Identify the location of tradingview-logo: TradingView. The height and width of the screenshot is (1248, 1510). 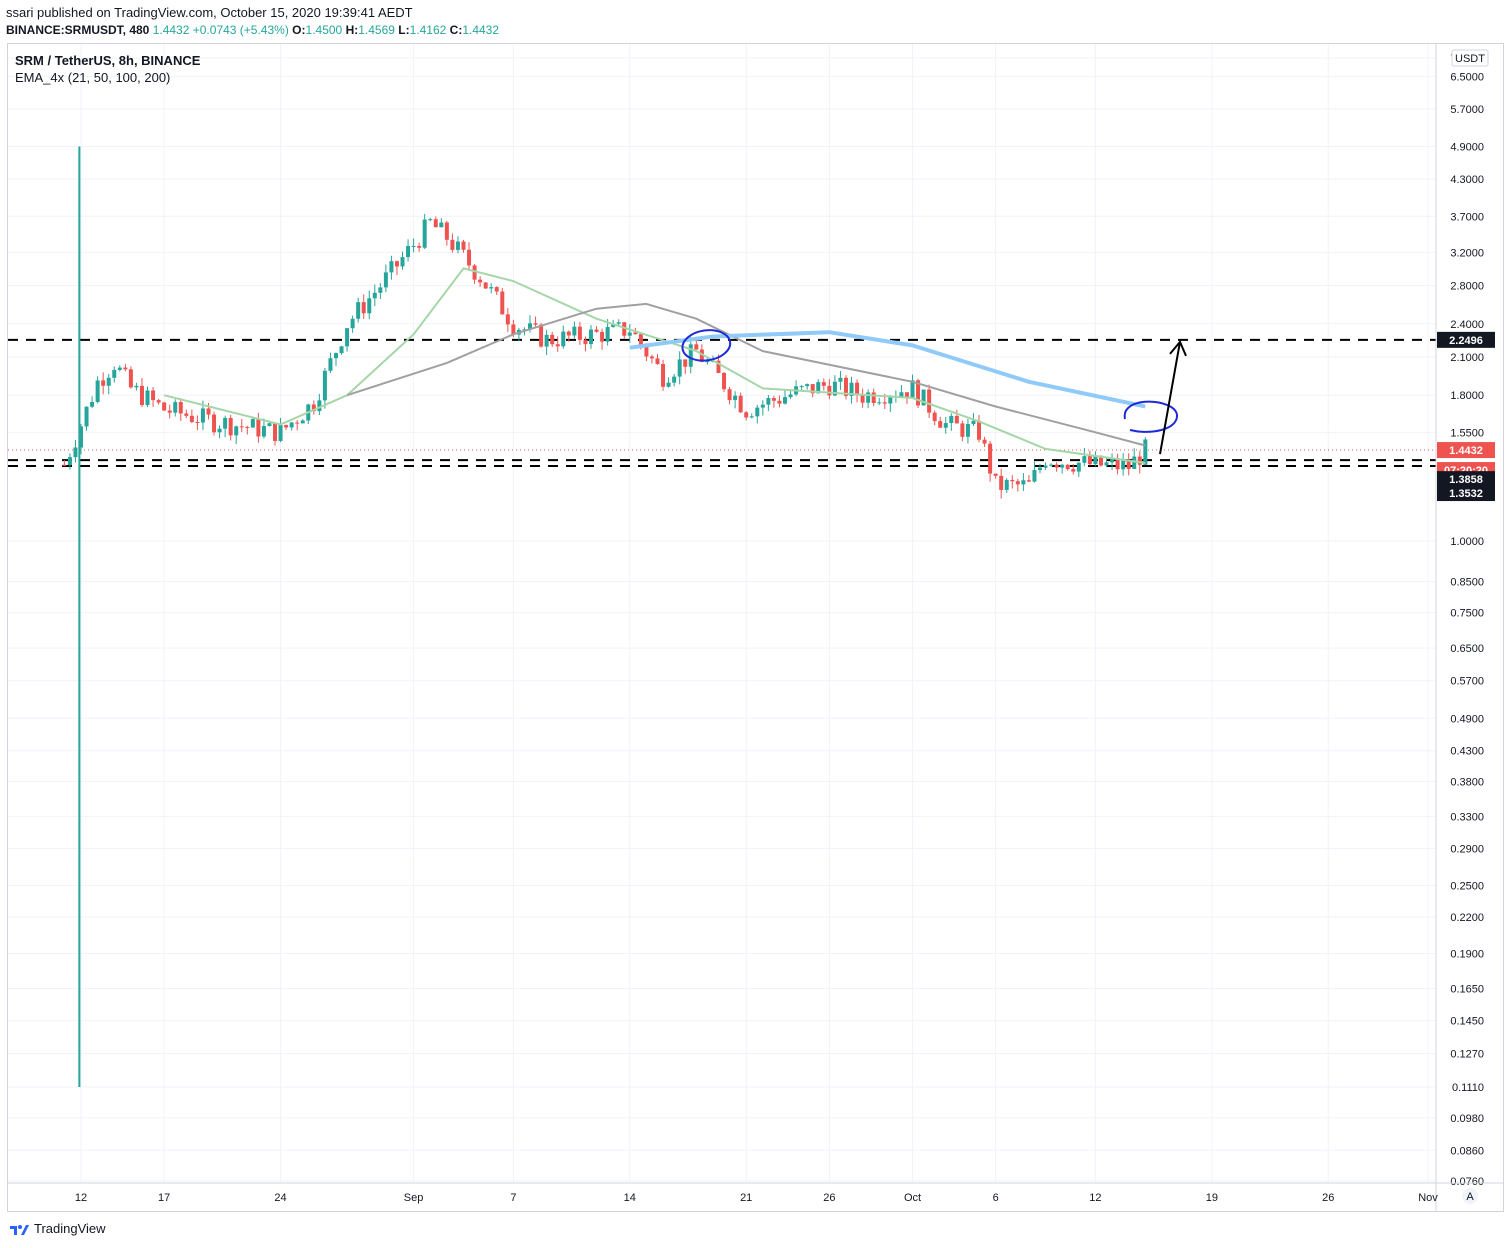
(57, 1228).